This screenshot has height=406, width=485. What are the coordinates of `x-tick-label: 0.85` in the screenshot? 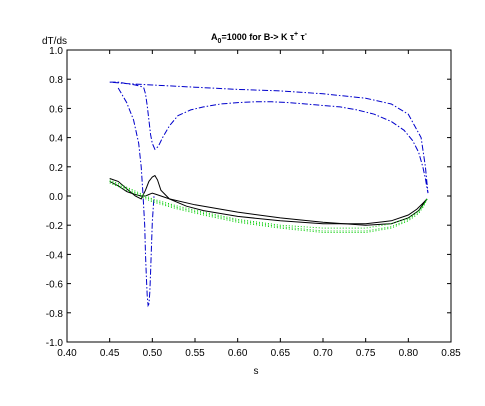 It's located at (451, 353).